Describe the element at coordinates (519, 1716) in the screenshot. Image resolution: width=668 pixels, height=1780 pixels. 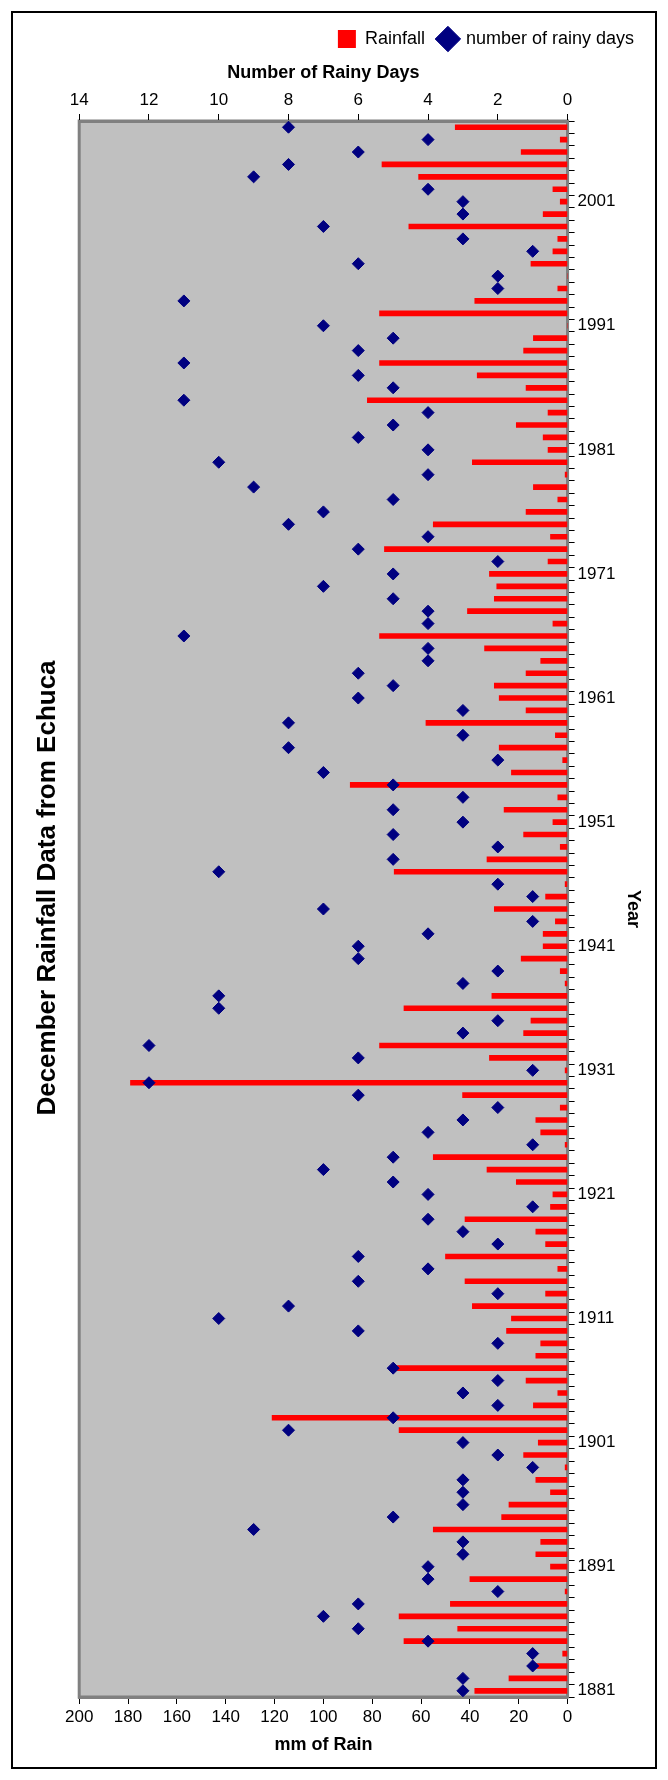
I see `x-tick-label: 20` at that location.